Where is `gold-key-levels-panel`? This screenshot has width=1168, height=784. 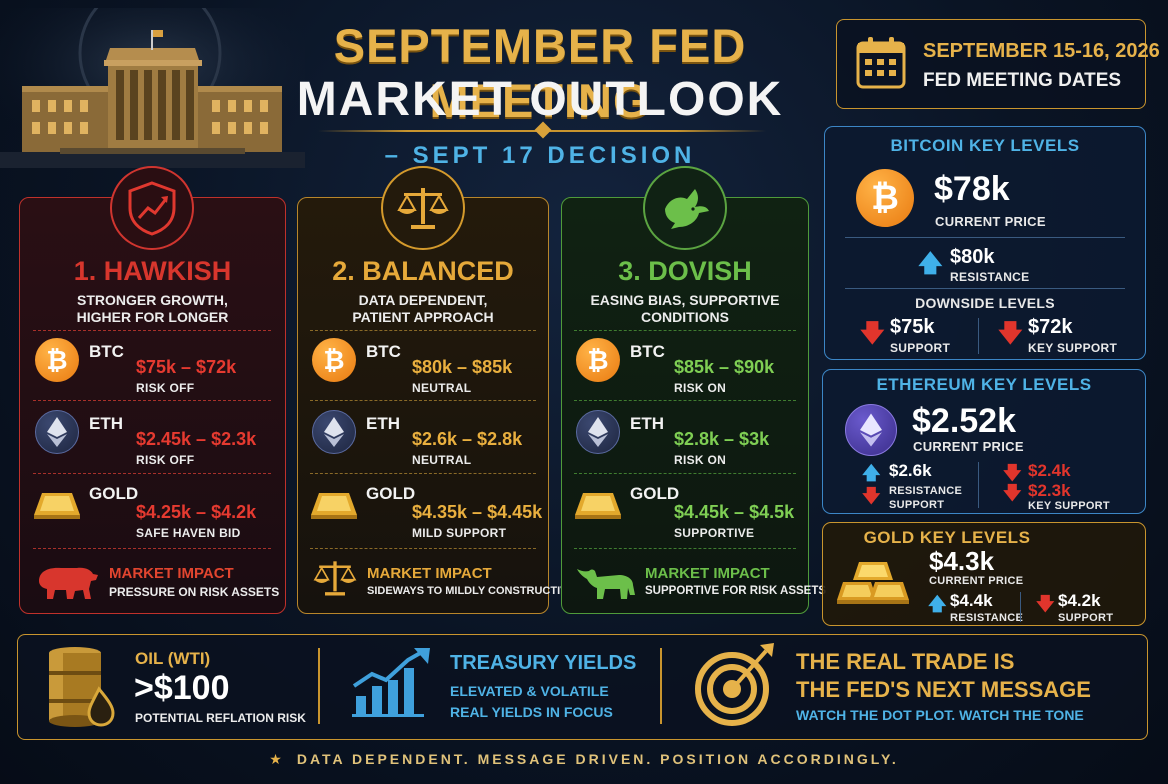
gold-key-levels-panel is located at coordinates (984, 574).